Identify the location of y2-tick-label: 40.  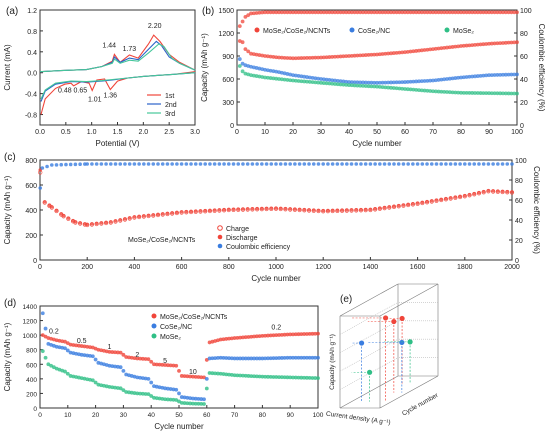
(519, 221).